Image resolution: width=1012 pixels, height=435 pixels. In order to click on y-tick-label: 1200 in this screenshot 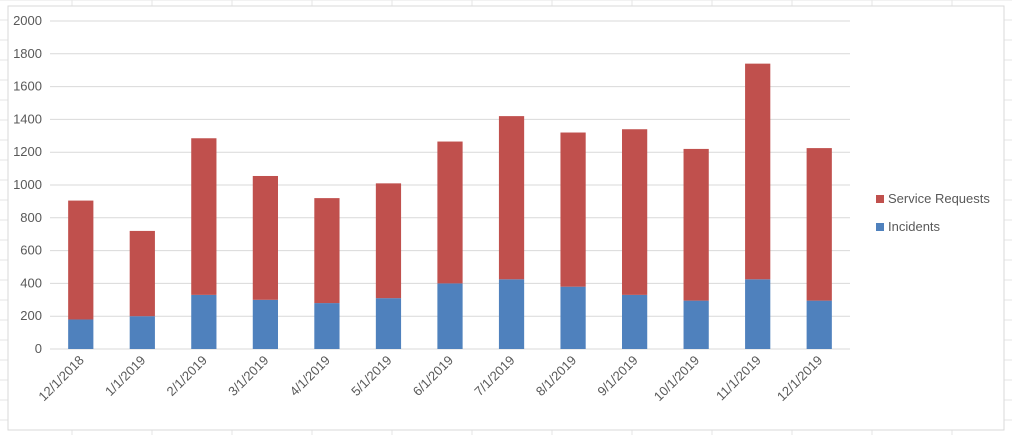, I will do `click(27, 151)`.